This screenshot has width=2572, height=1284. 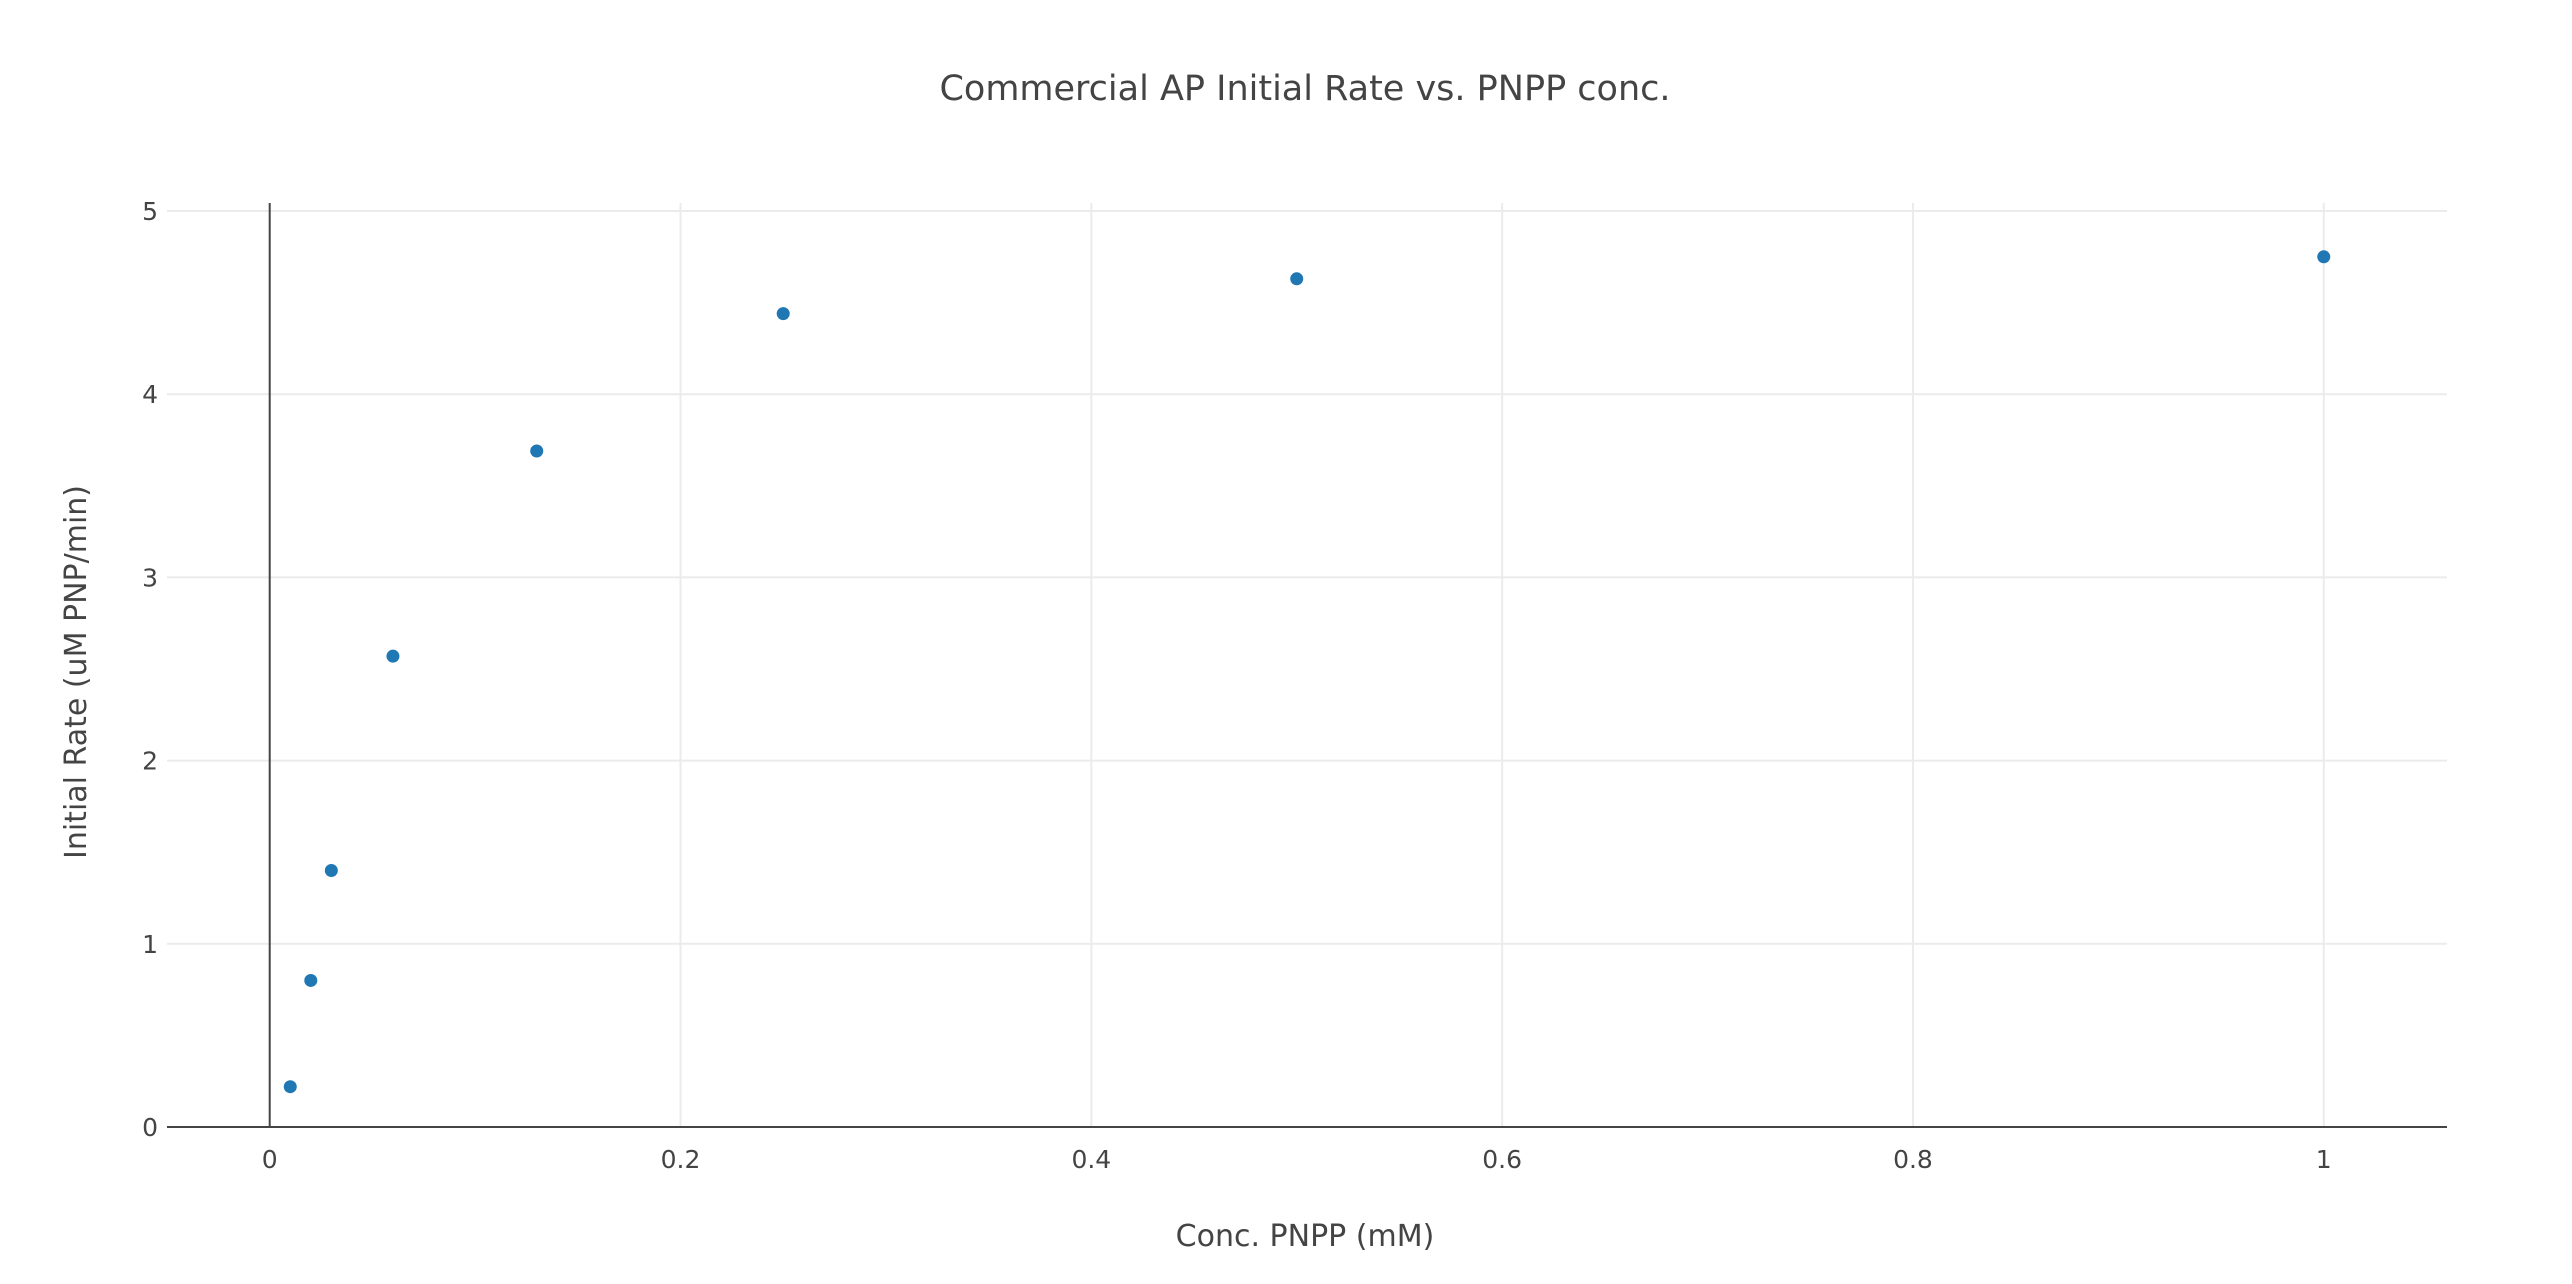 What do you see at coordinates (76, 672) in the screenshot?
I see `y-axis-title: Initial Rate (uM PNP/min)` at bounding box center [76, 672].